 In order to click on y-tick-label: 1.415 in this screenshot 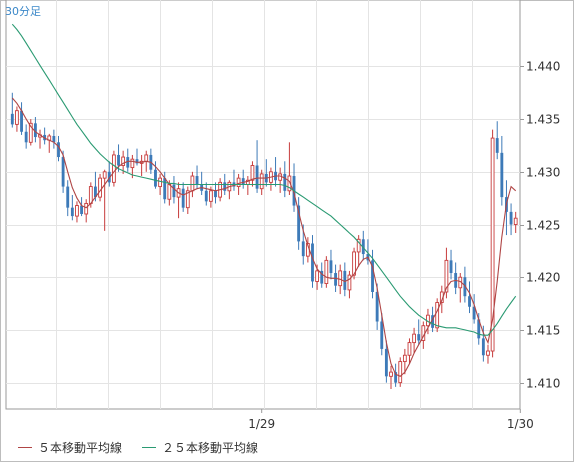, I will do `click(543, 331)`.